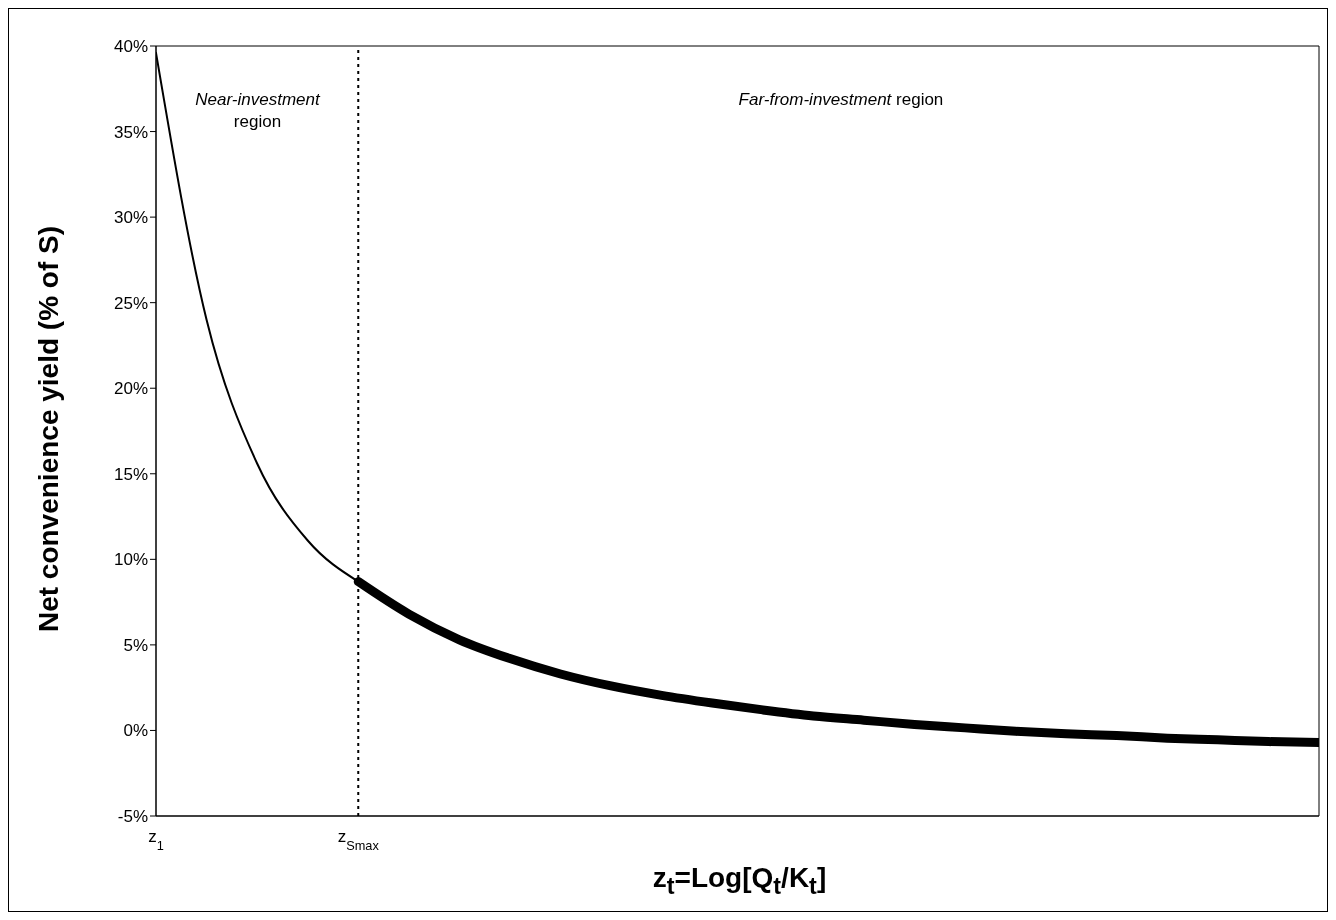 This screenshot has width=1336, height=920. Describe the element at coordinates (257, 110) in the screenshot. I see `annotation: Near-investment region` at that location.